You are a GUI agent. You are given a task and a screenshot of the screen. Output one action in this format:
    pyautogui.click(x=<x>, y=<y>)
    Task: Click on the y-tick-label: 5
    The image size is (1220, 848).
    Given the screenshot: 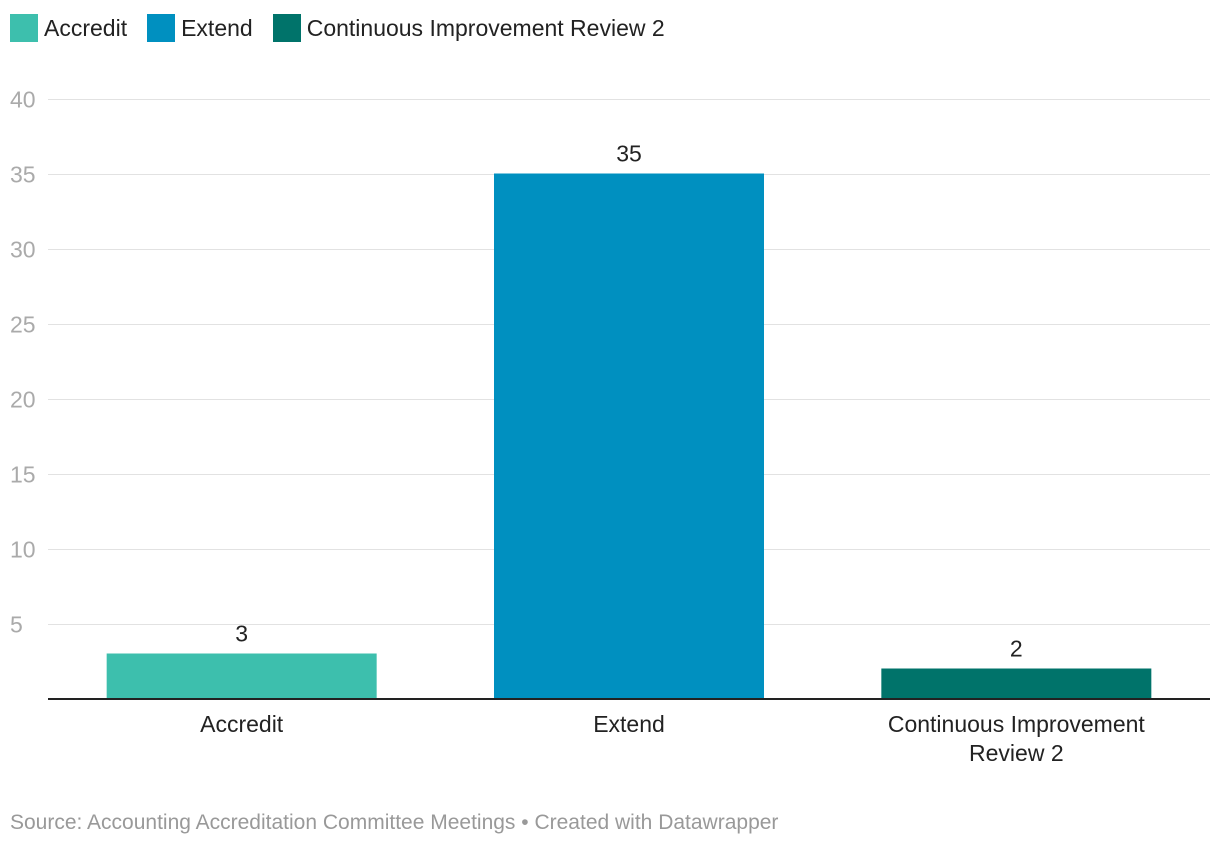 What is the action you would take?
    pyautogui.click(x=16, y=625)
    